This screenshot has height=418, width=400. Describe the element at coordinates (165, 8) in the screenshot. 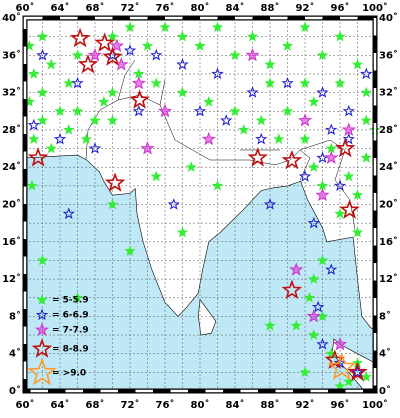

I see `lon-label: 76˚` at that location.